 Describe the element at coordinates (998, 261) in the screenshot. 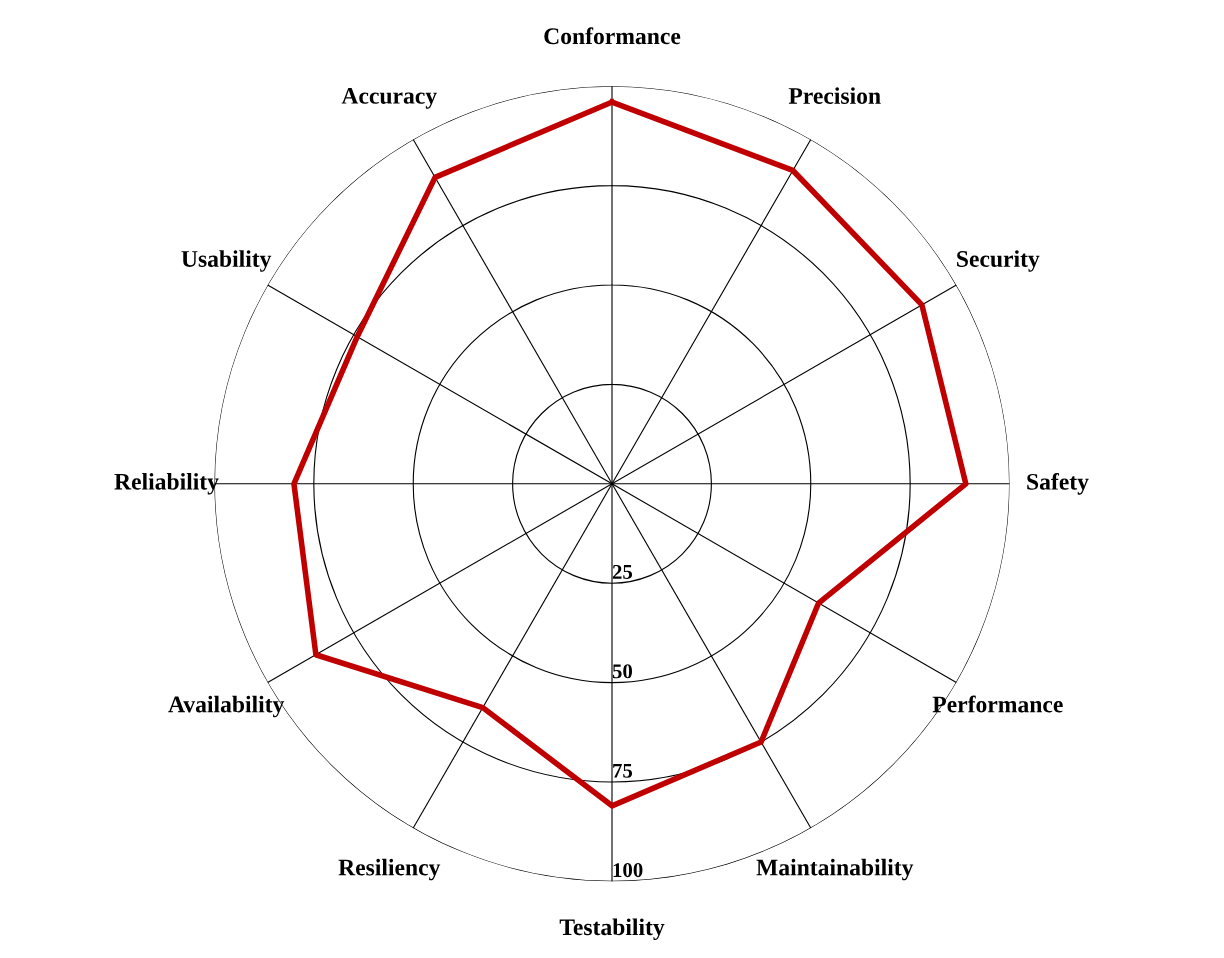

I see `spoke-label: Security` at that location.